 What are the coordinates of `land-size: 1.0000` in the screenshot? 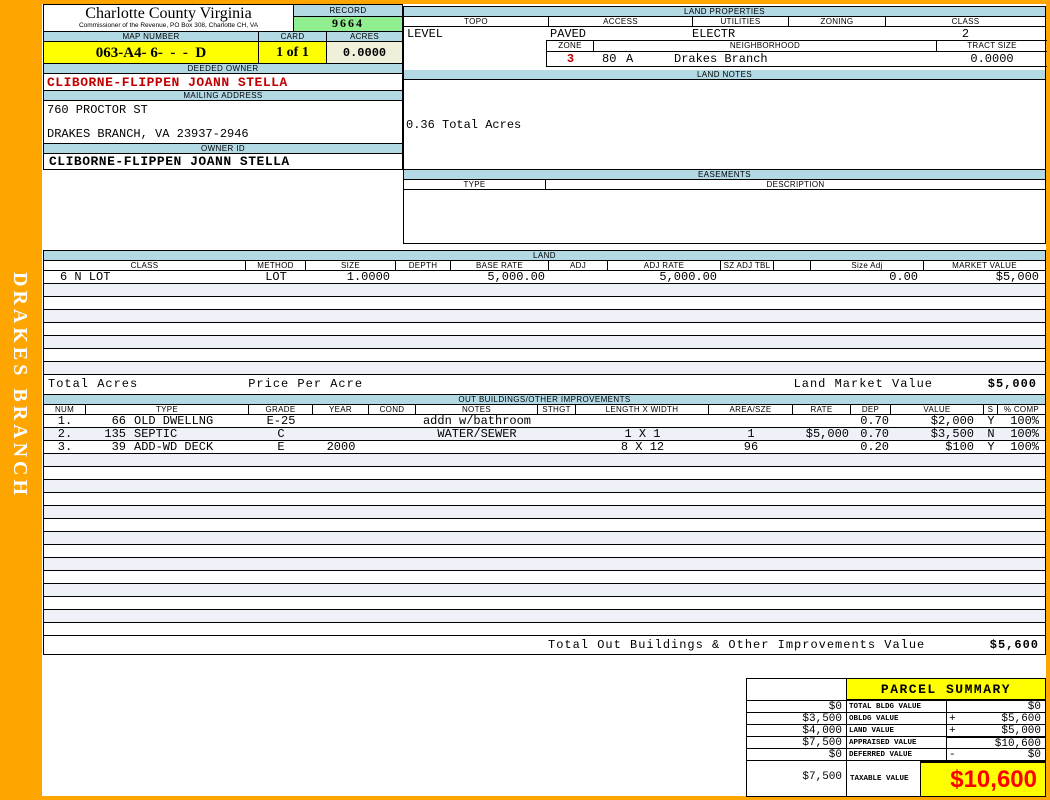 It's located at (368, 277).